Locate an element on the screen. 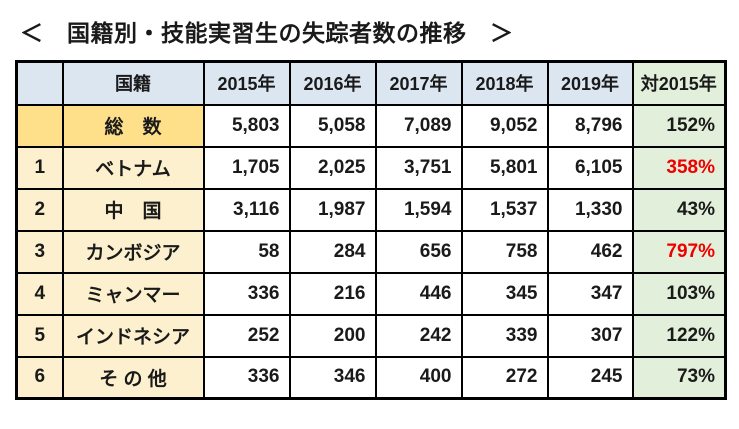 This screenshot has width=739, height=429. year-value-cell: 345 is located at coordinates (504, 293).